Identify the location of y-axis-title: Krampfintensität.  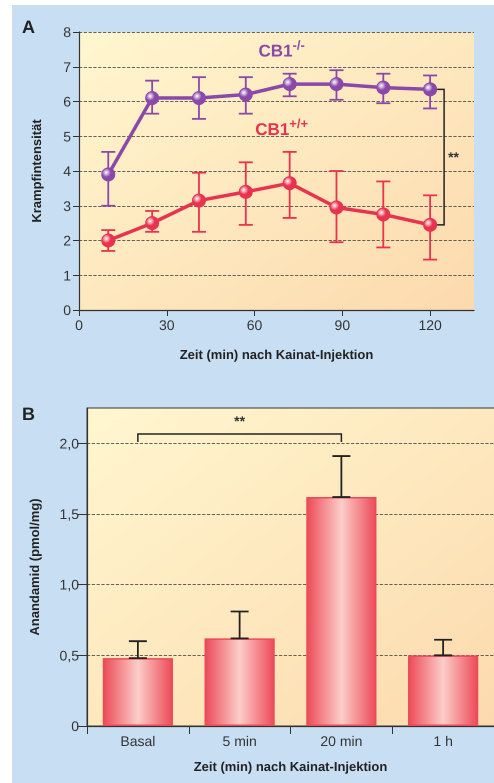
(36, 170).